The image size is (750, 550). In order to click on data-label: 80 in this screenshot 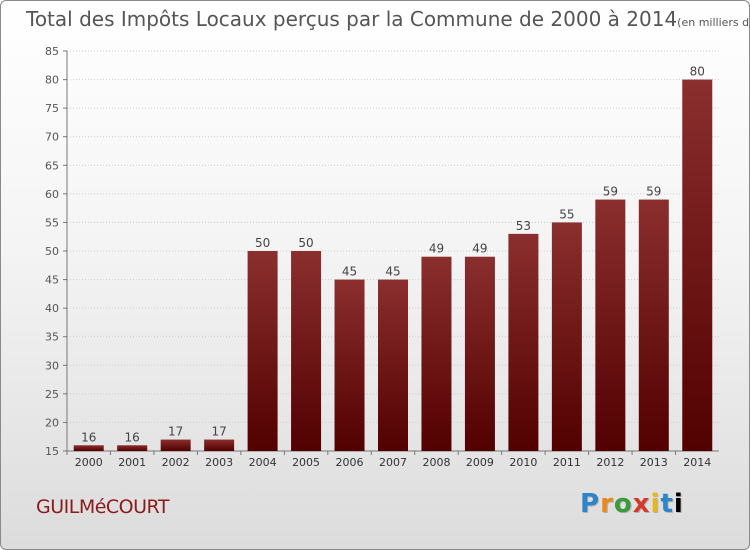, I will do `click(697, 72)`.